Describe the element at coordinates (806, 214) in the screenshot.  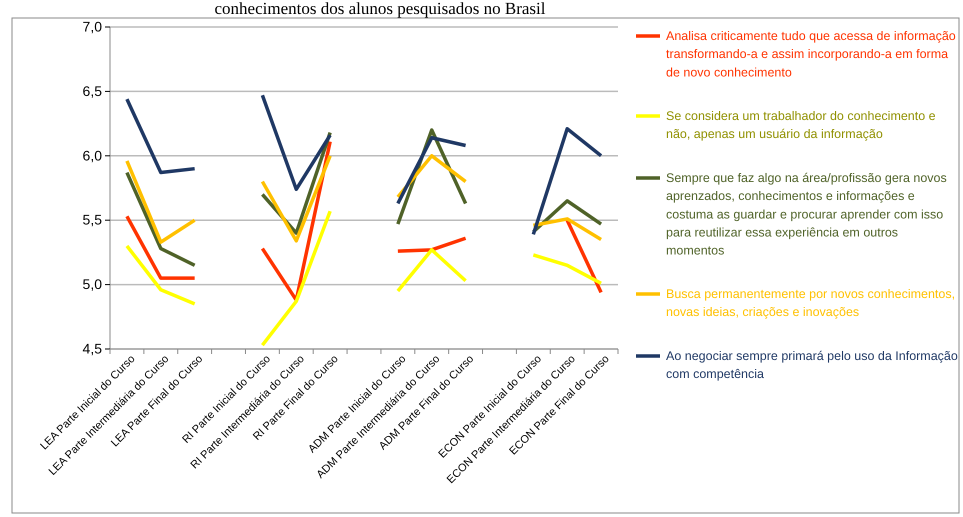
I see `legend-label: Sempre que faz algo na área/profissão gera novos aprenzados, conhecimentos e informações e costuma as guardar e procurar aprender com isso para reutilizar essa experiência em outros momentos` at that location.